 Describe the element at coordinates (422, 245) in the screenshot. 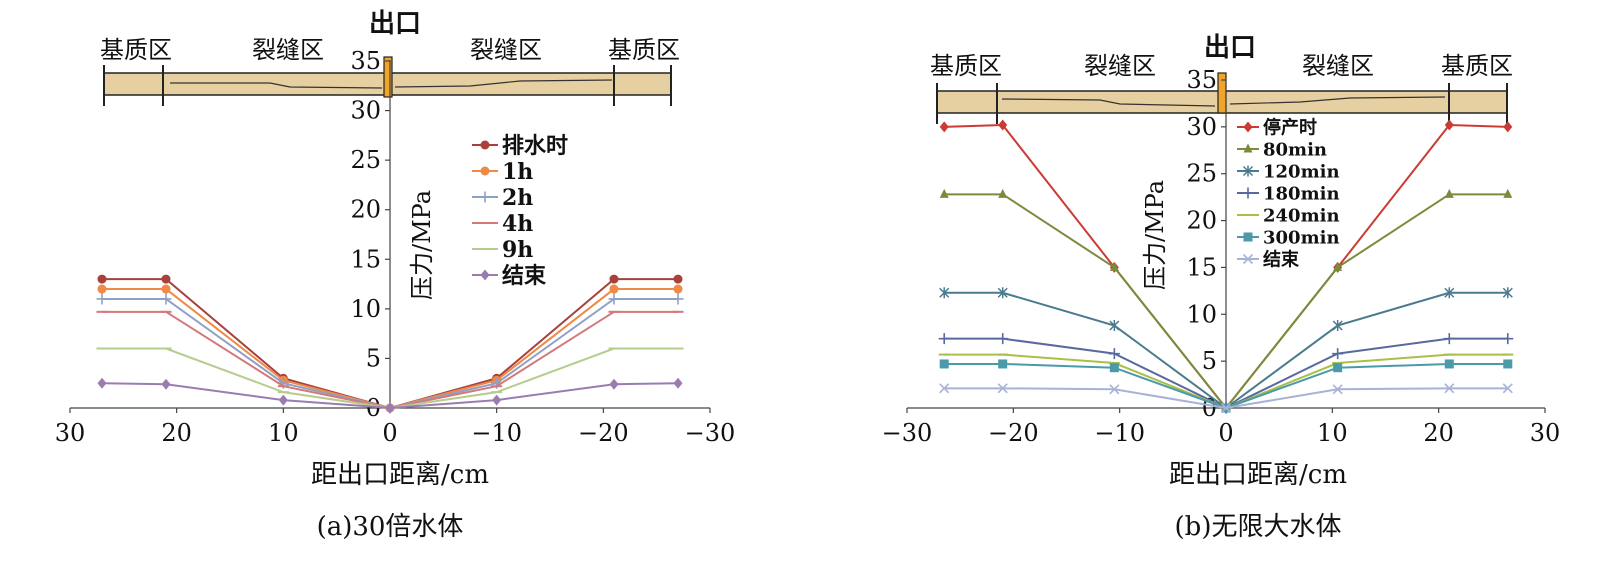

I see `y-axis-title-a: 压力/MPa` at that location.